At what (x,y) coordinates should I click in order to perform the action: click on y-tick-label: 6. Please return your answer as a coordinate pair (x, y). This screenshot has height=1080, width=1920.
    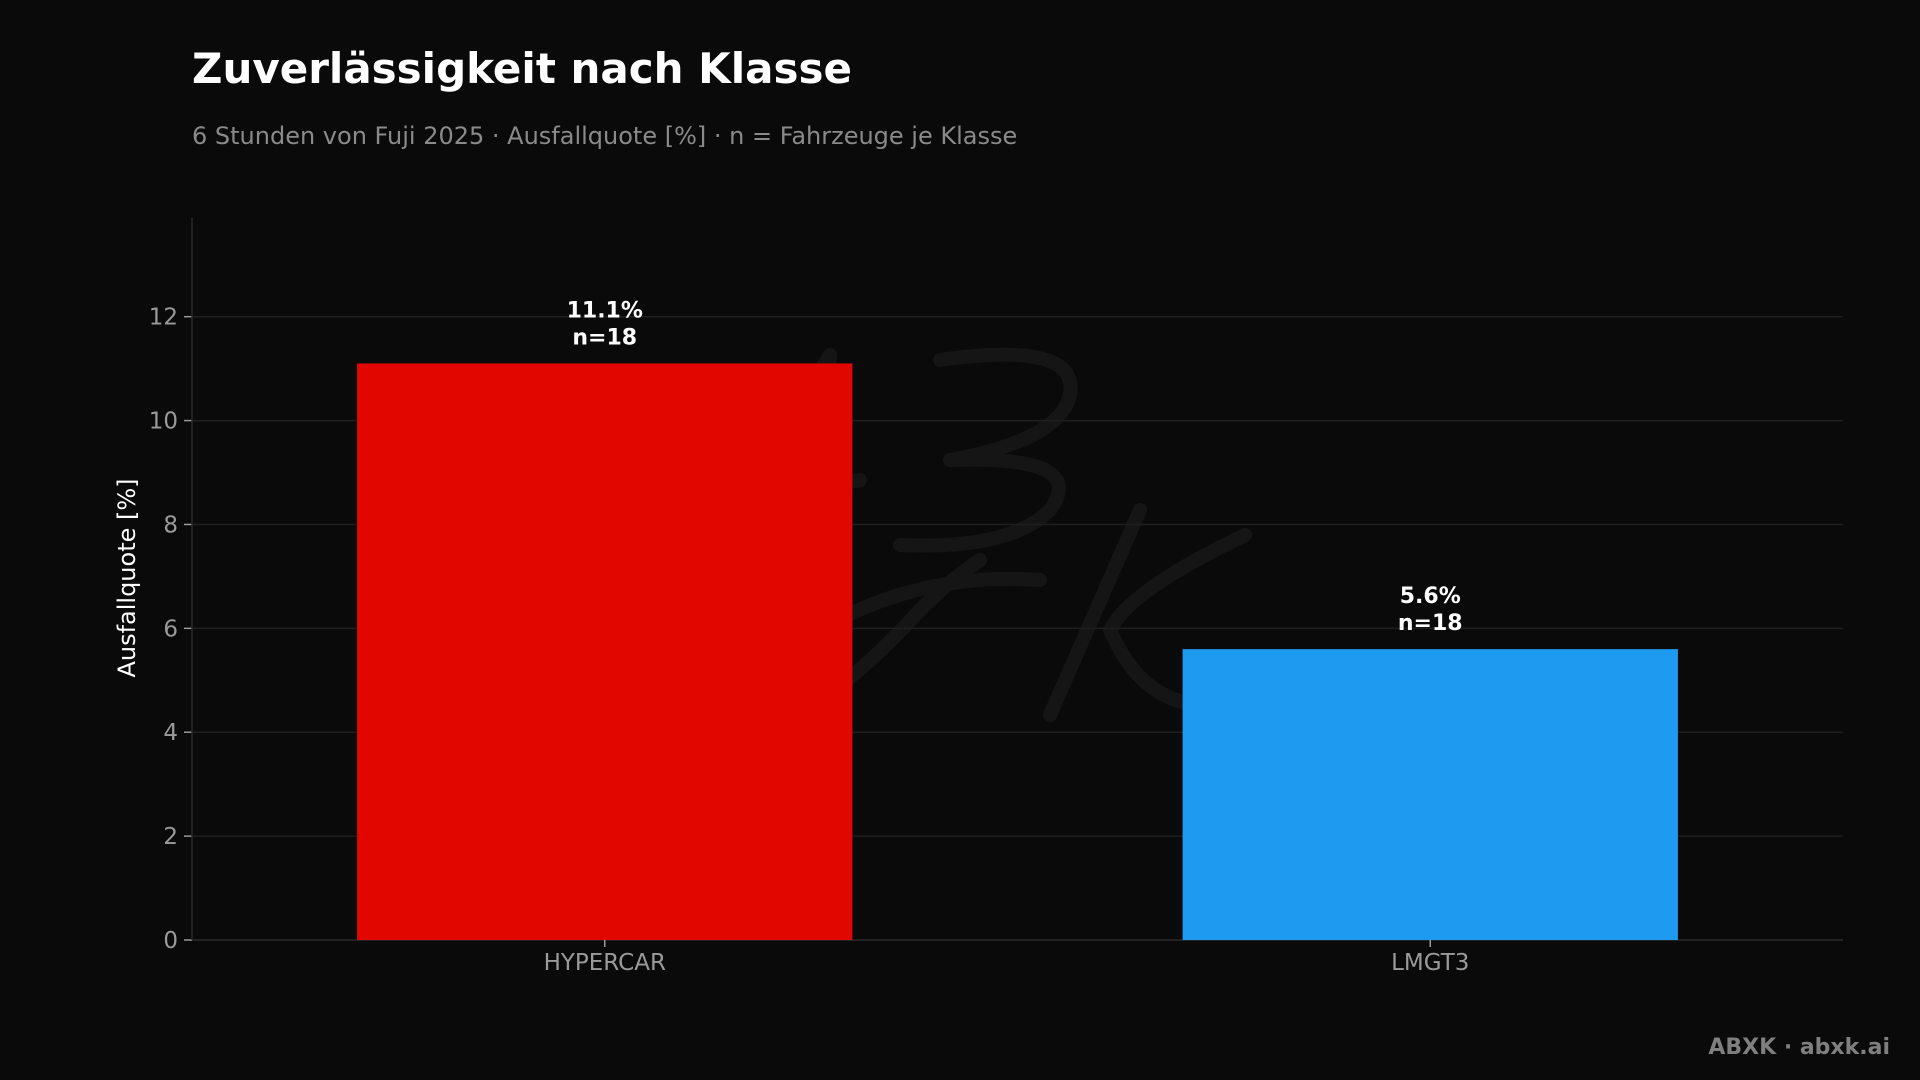
    Looking at the image, I should click on (170, 629).